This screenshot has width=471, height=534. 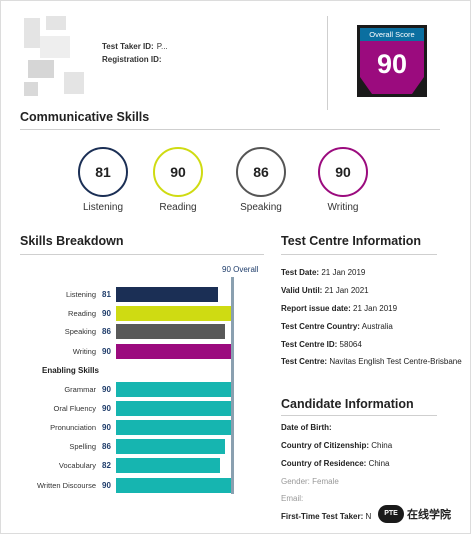 I want to click on breakdown-row: Oral Fluency 90, so click(x=65, y=409).